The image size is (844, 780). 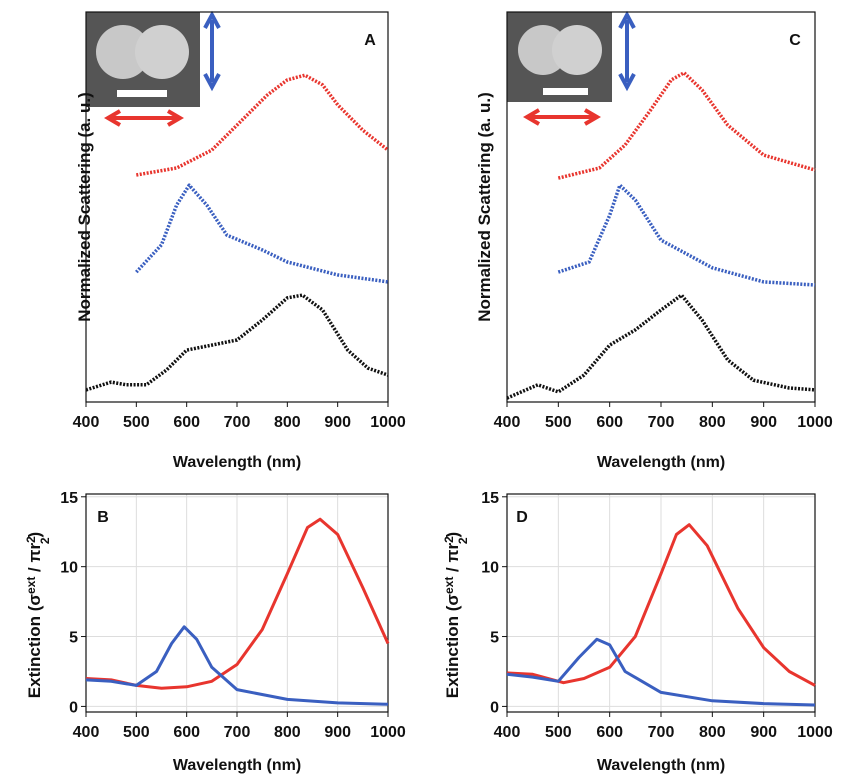 I want to click on panel-label: B, so click(x=103, y=517).